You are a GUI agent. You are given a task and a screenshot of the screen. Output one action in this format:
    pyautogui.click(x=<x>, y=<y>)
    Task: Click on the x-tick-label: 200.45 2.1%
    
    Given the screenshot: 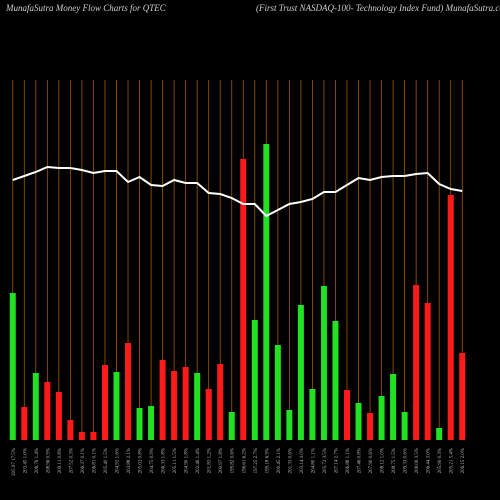 What is the action you would take?
    pyautogui.click(x=279, y=460)
    